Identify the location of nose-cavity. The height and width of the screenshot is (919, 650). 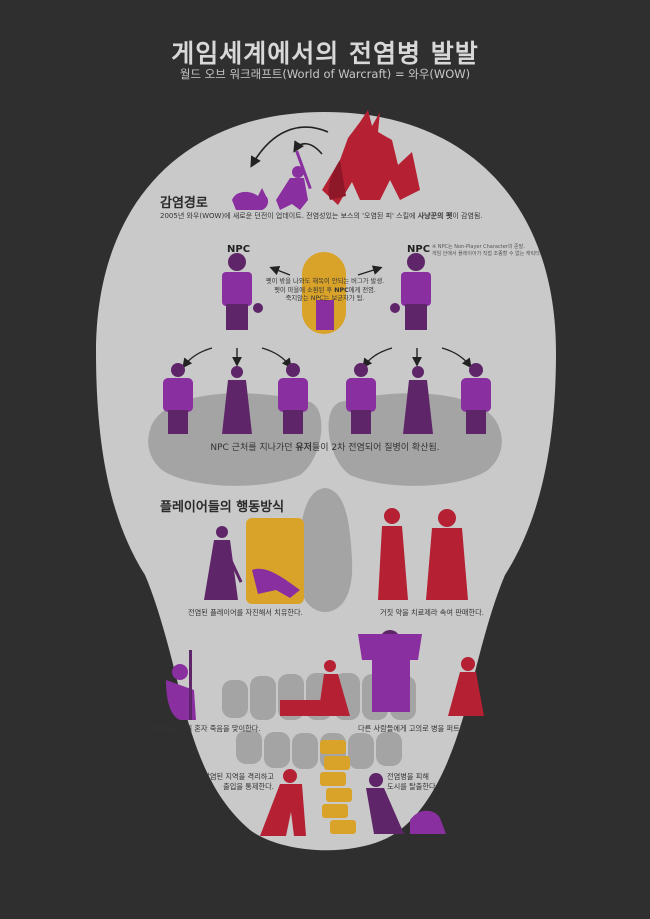
(325, 550).